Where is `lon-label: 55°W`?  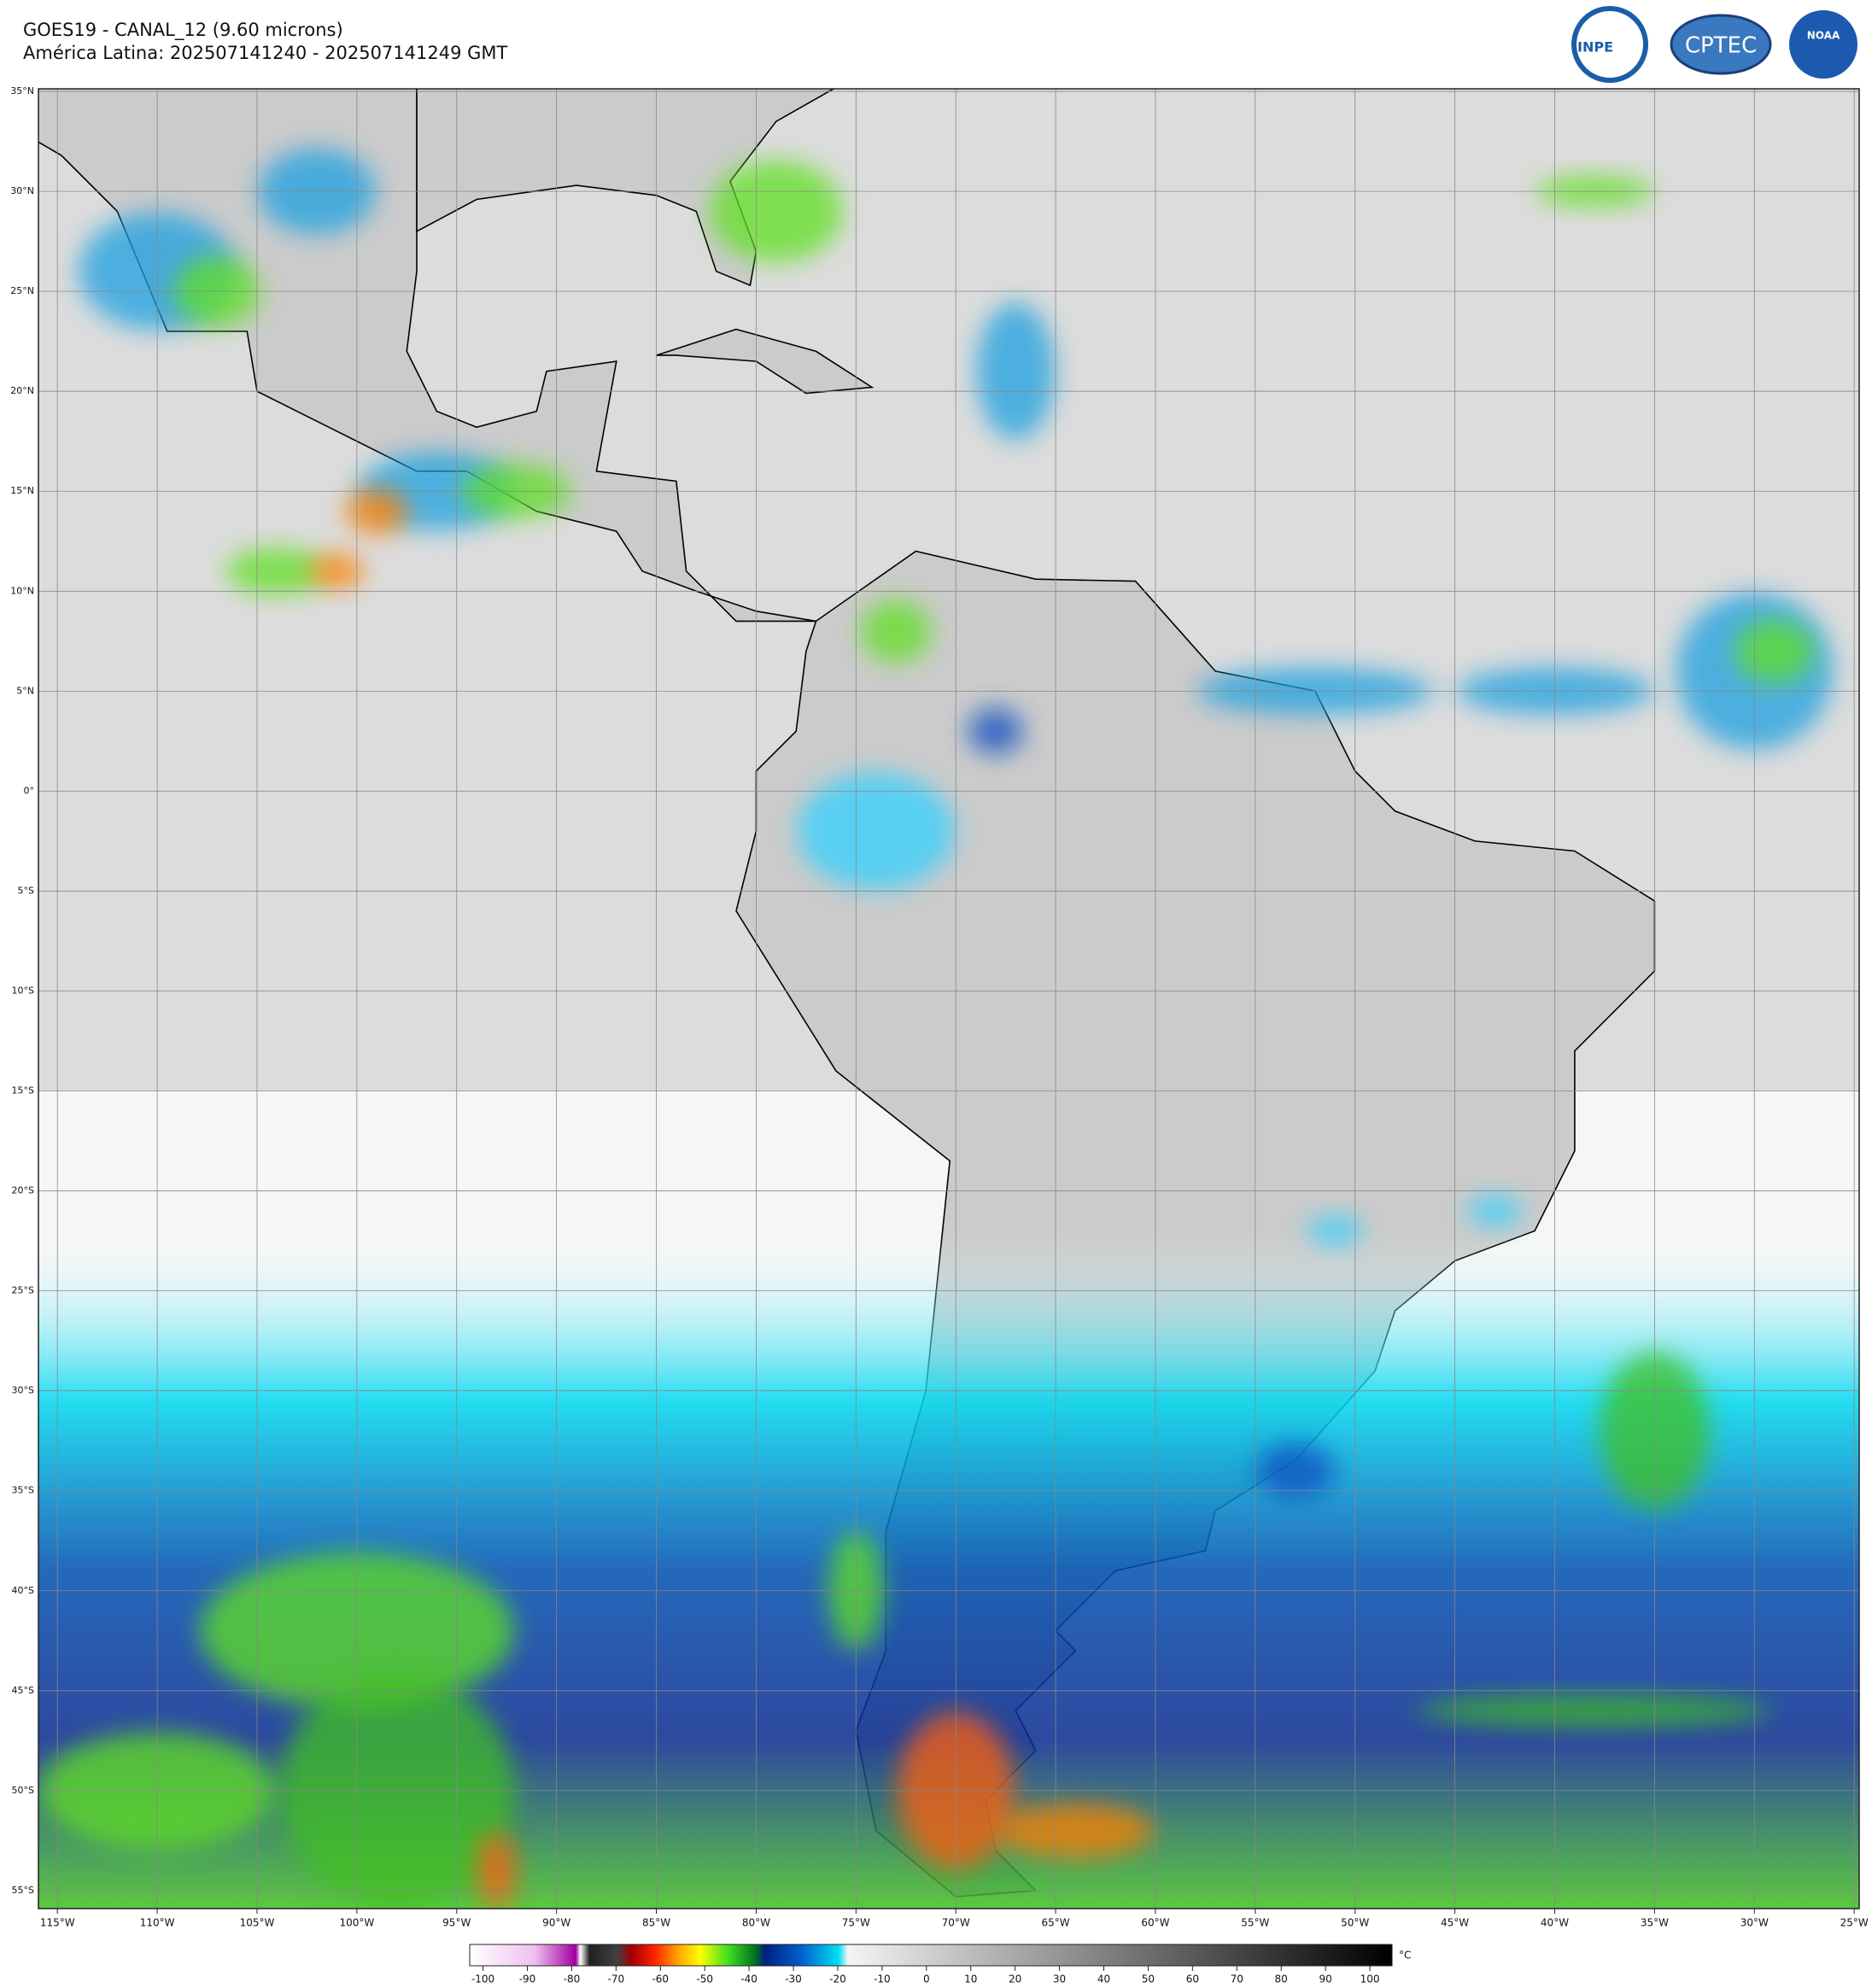
lon-label: 55°W is located at coordinates (1255, 1923).